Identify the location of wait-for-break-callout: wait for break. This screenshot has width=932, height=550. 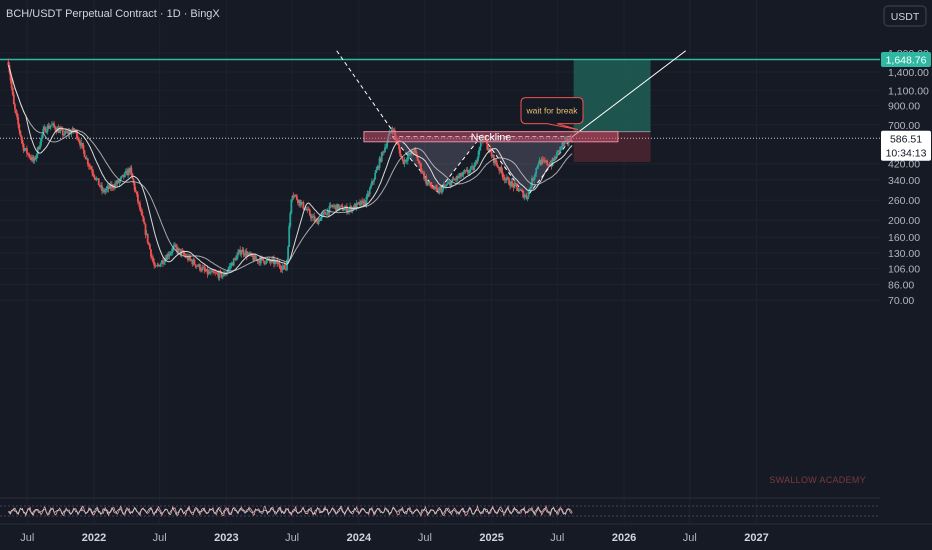
(552, 114).